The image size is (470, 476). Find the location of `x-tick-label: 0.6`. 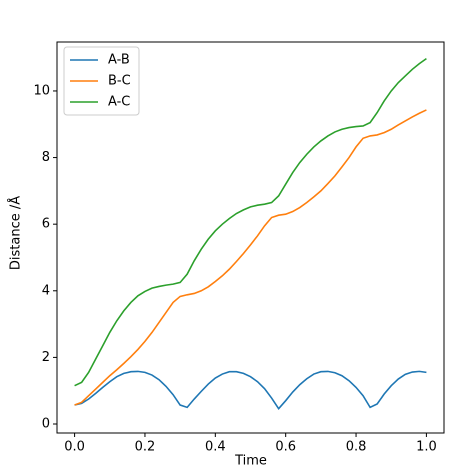

x-tick-label: 0.6 is located at coordinates (285, 447).